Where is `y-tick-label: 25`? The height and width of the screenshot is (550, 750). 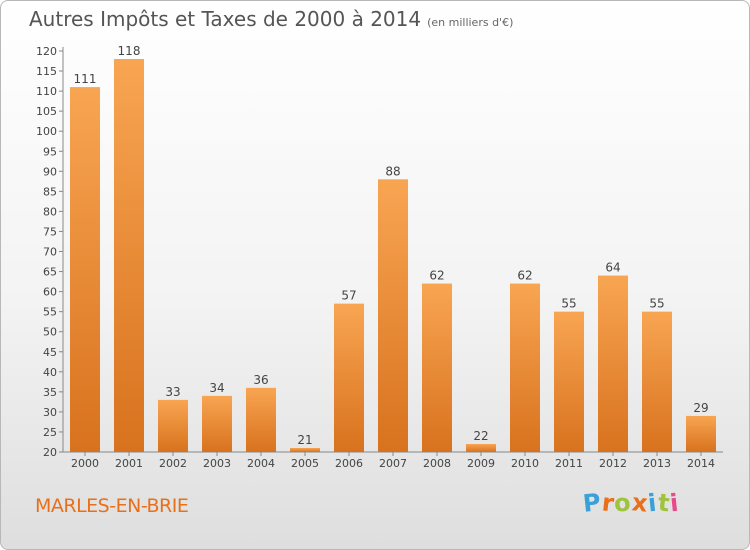
y-tick-label: 25 is located at coordinates (50, 432).